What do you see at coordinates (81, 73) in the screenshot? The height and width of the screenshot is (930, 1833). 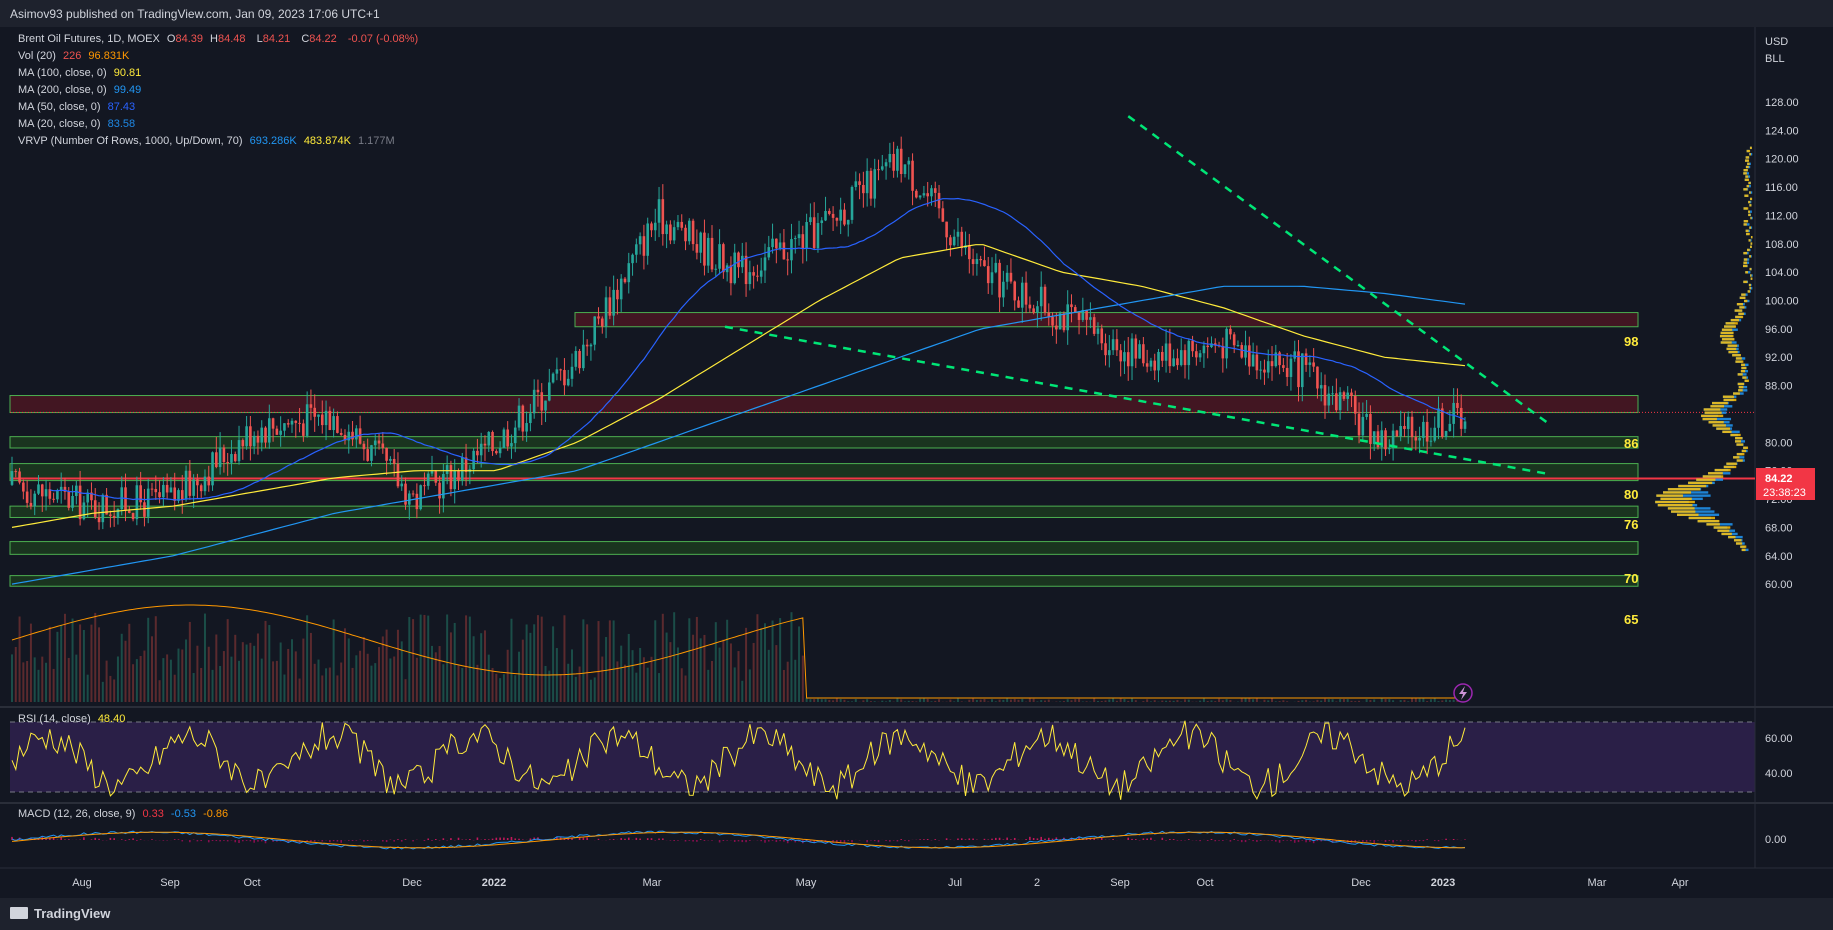 I see `ma100-legend: MA (100, close, 0) 90.81` at bounding box center [81, 73].